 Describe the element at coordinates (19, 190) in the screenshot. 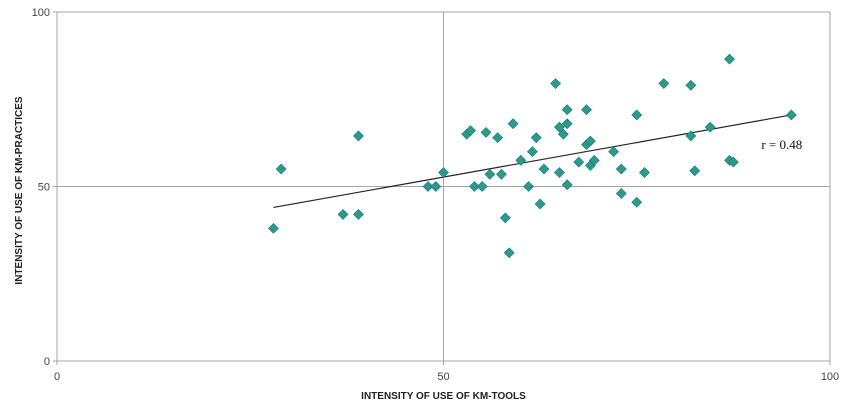

I see `y-axis-title: INTENSITY OF USE OF KM-PRACTICES` at that location.